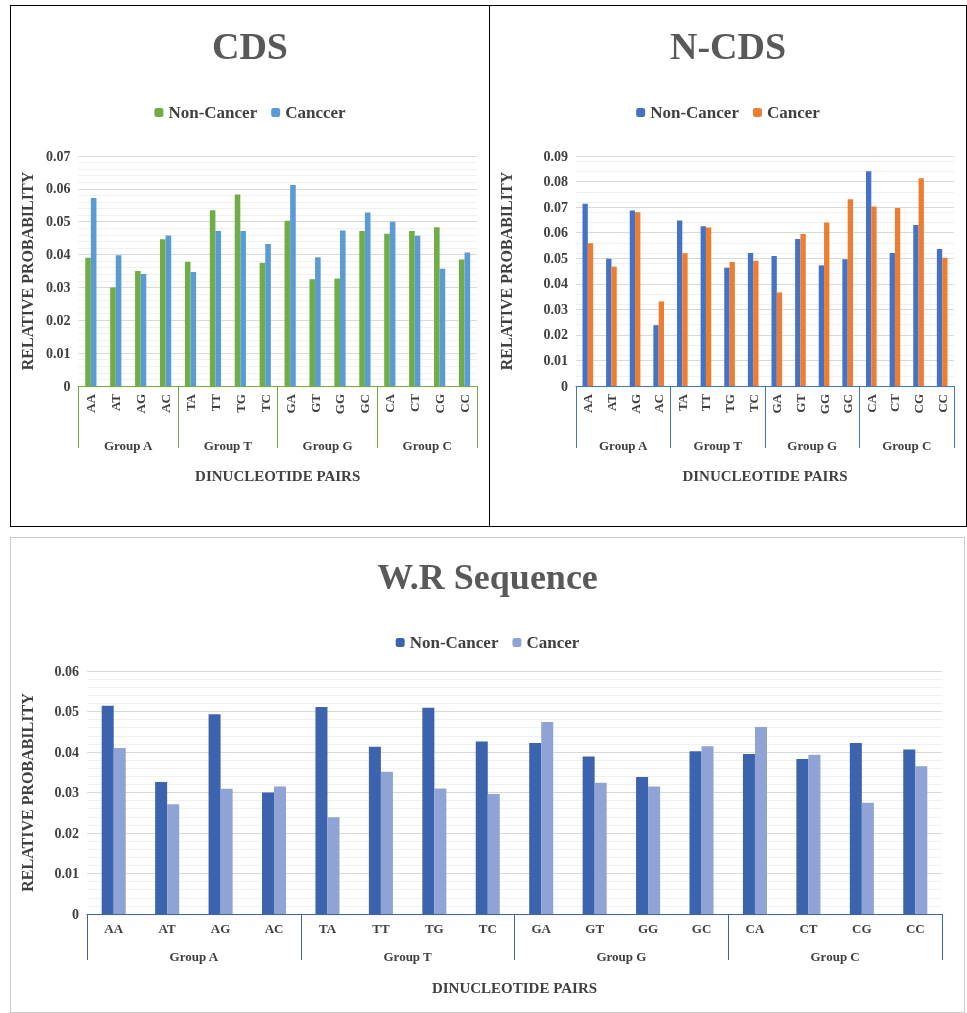  I want to click on chart-title: N-CDS, so click(728, 46).